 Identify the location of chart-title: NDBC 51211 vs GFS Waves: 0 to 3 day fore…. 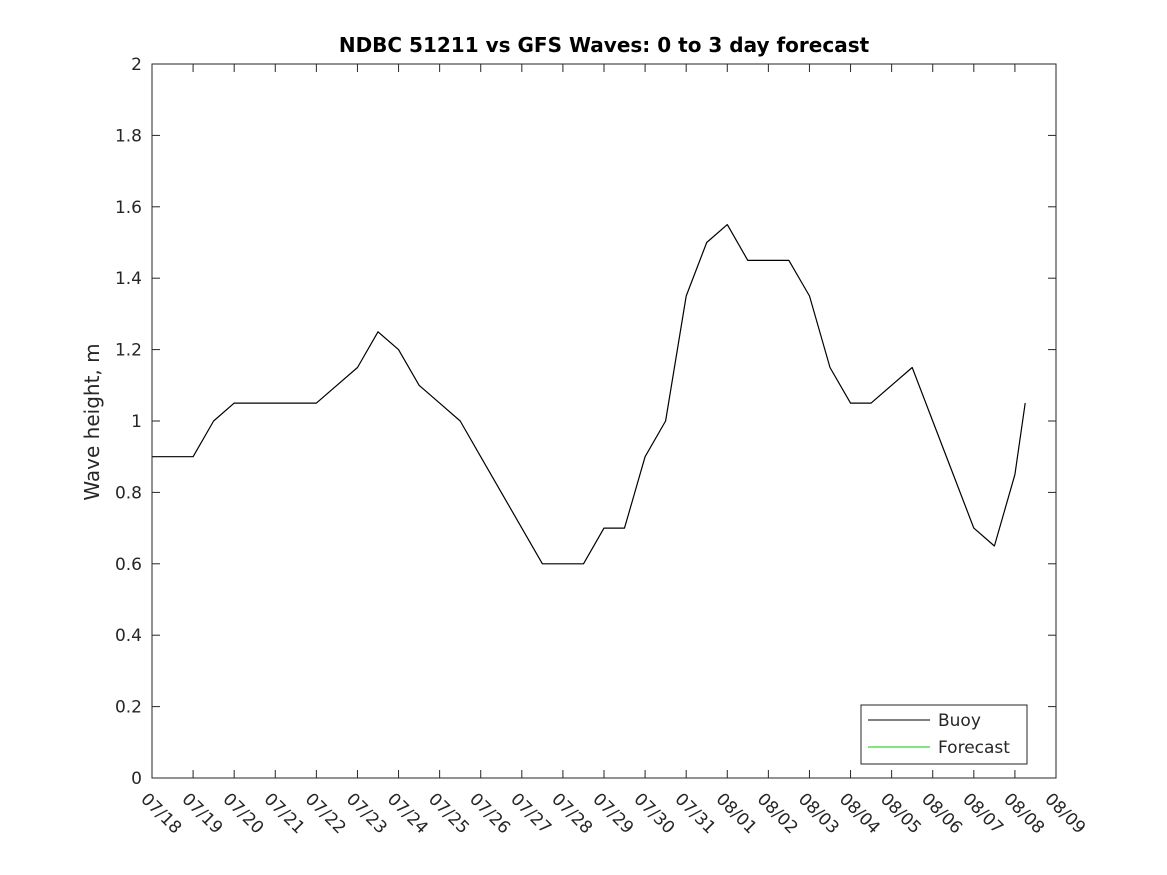
(604, 45).